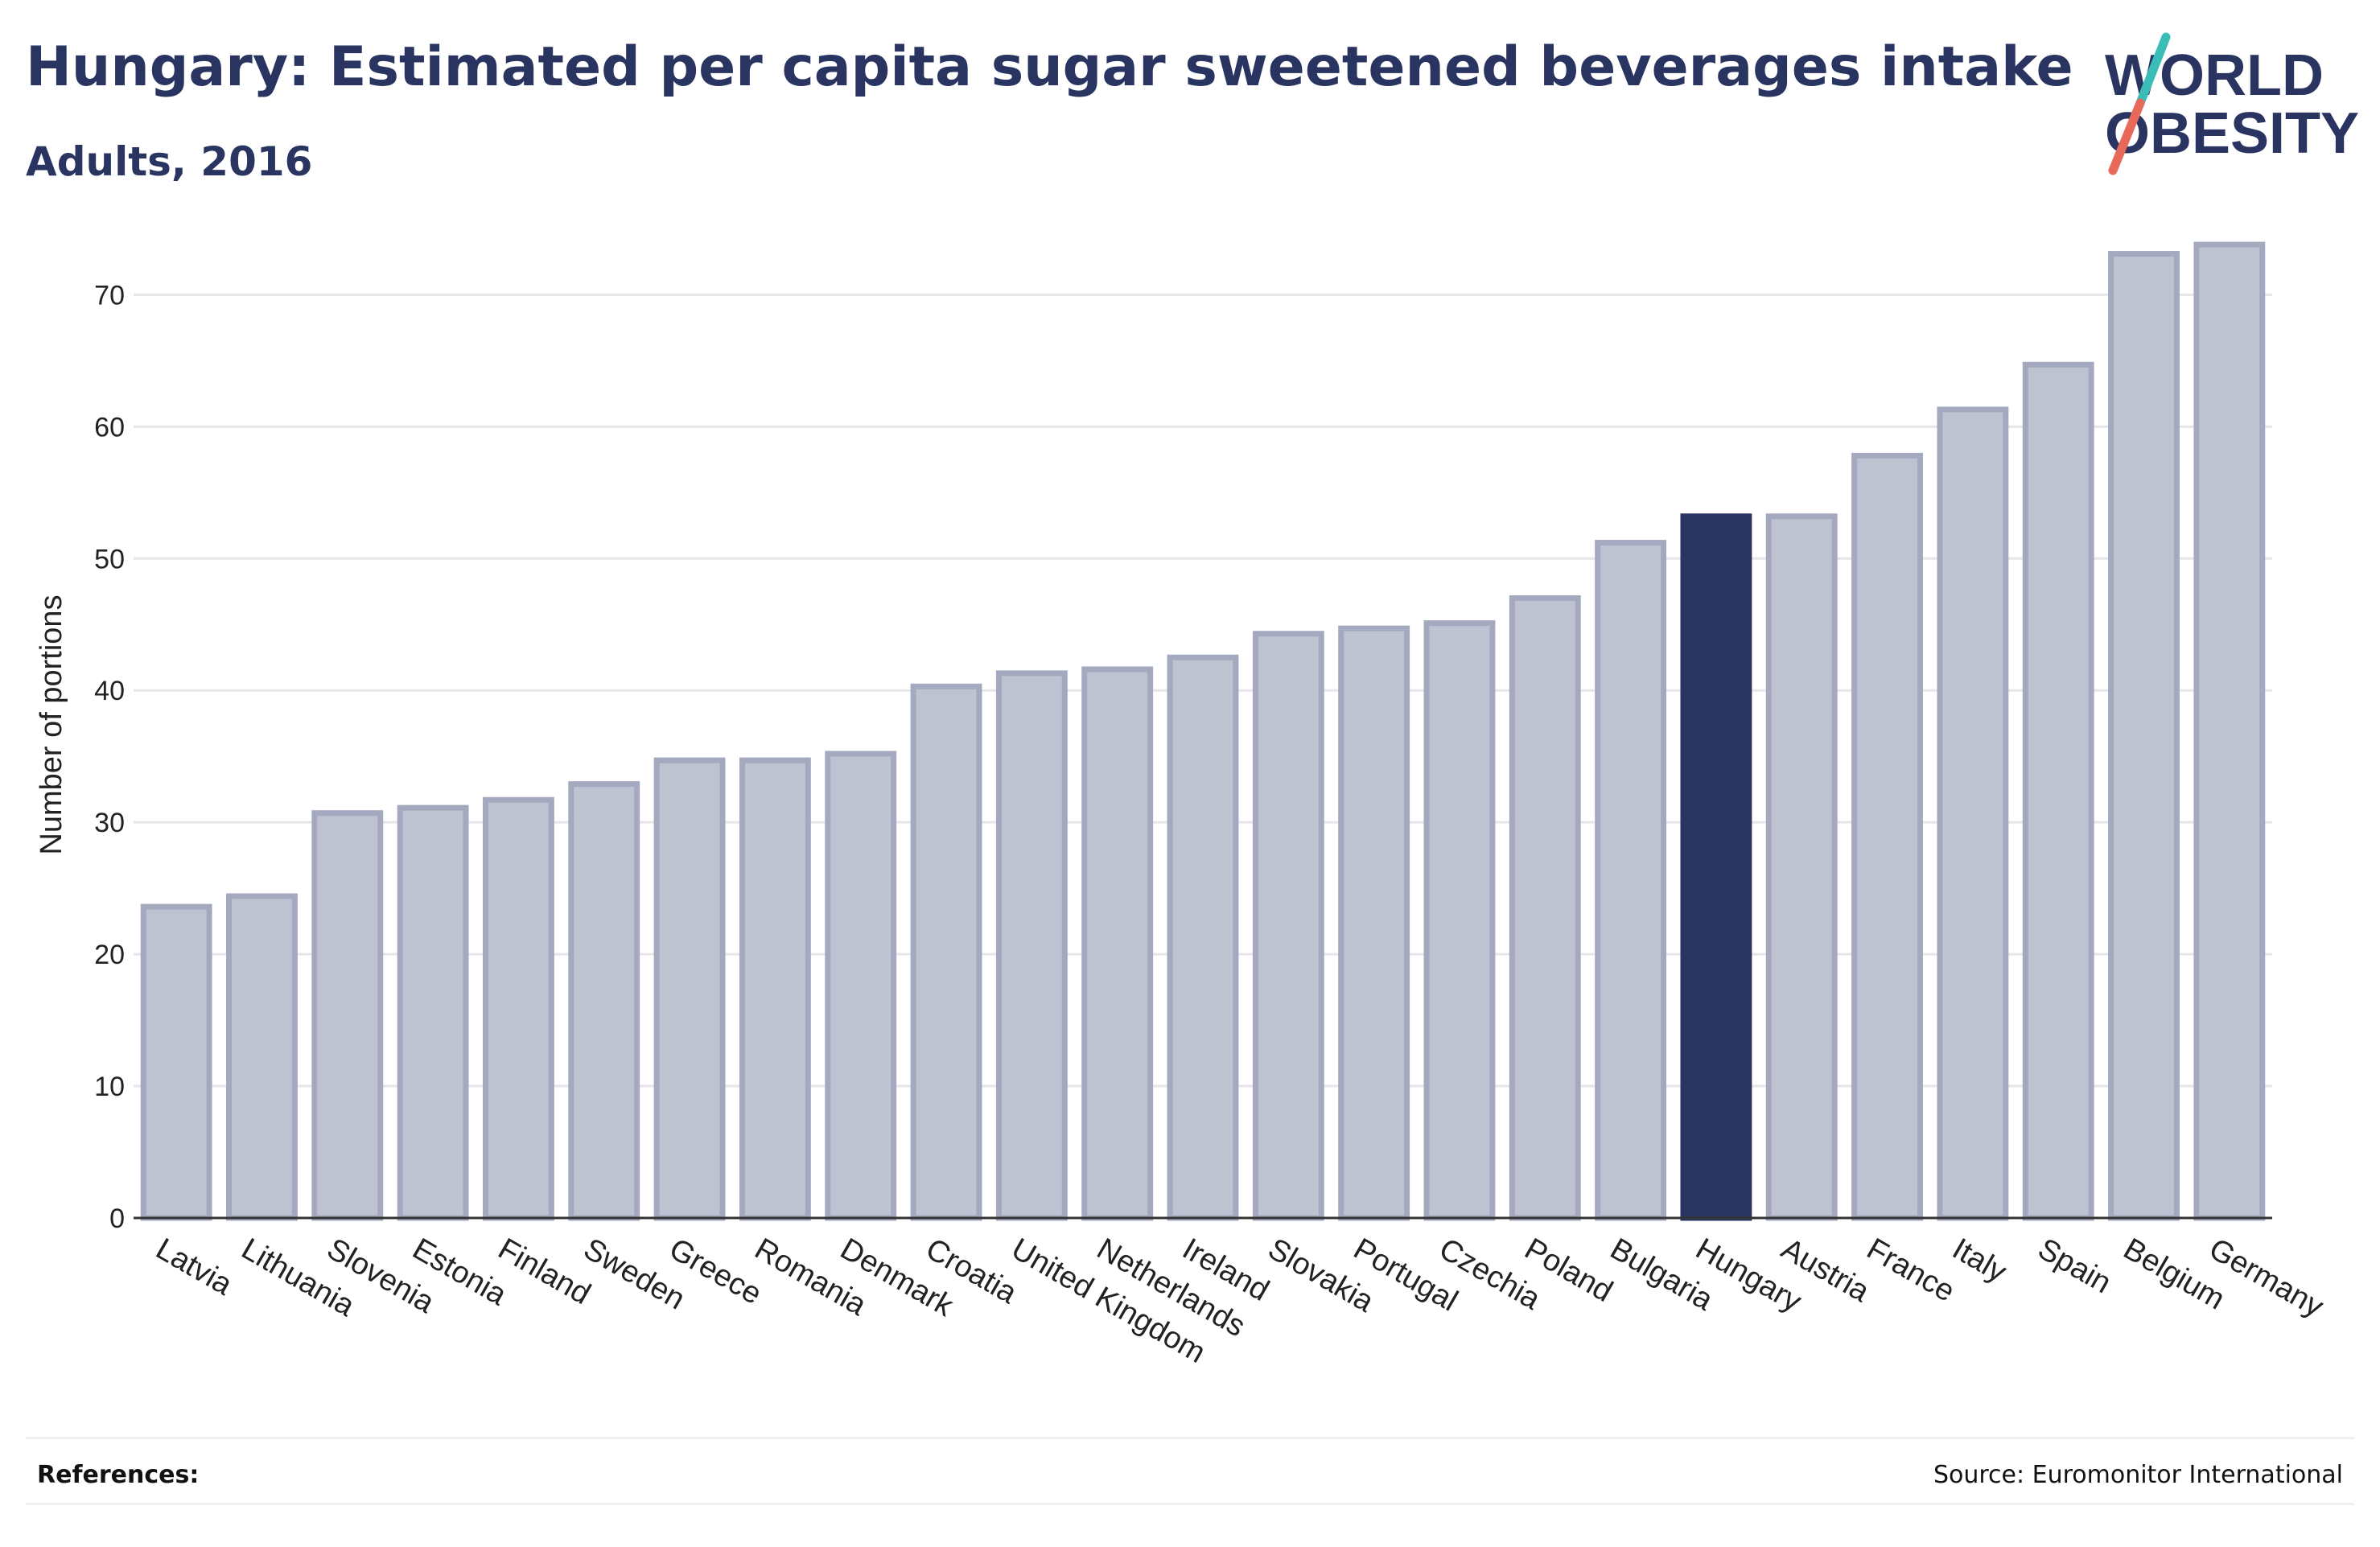  What do you see at coordinates (1887, 836) in the screenshot?
I see `bar-france` at bounding box center [1887, 836].